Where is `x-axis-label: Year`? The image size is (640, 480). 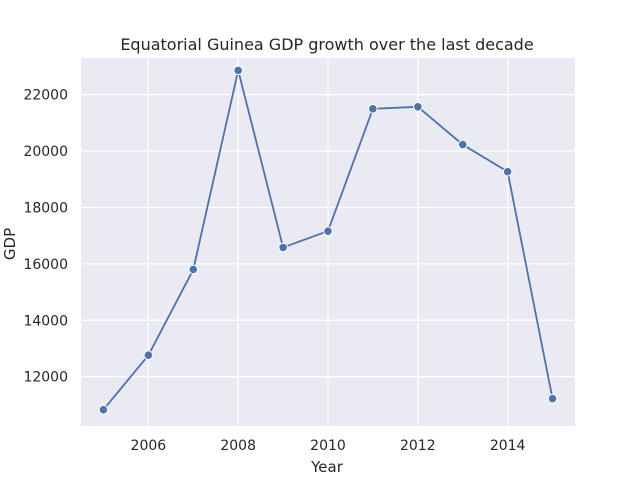
x-axis-label: Year is located at coordinates (327, 467).